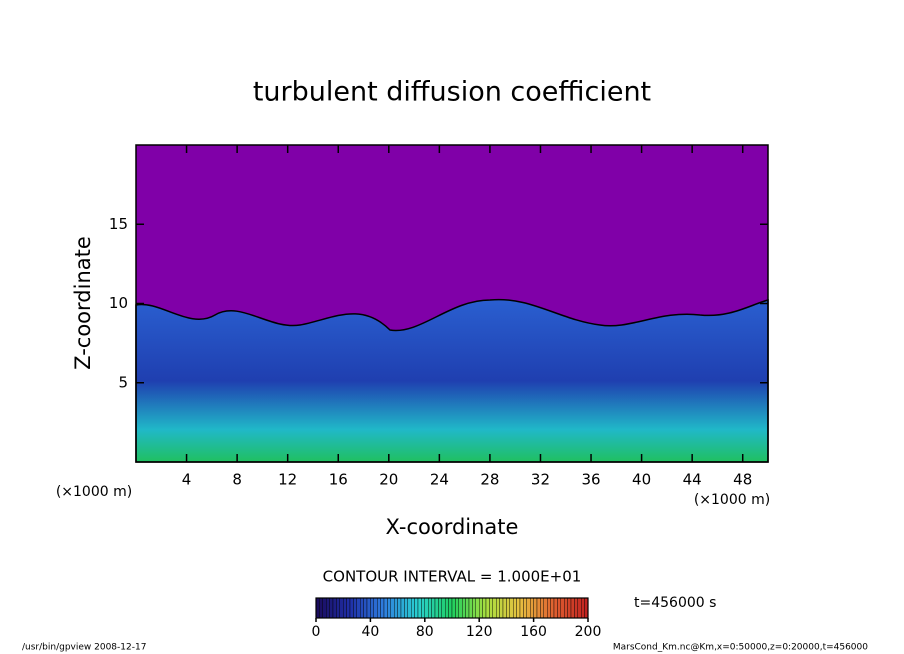 The height and width of the screenshot is (654, 904). I want to click on colorbar-tick-label: 160, so click(533, 632).